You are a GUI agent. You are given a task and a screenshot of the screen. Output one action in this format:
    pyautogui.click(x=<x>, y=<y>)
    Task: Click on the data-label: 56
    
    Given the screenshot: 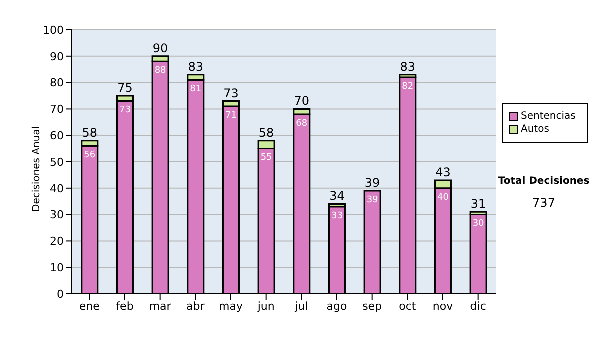 What is the action you would take?
    pyautogui.click(x=90, y=155)
    